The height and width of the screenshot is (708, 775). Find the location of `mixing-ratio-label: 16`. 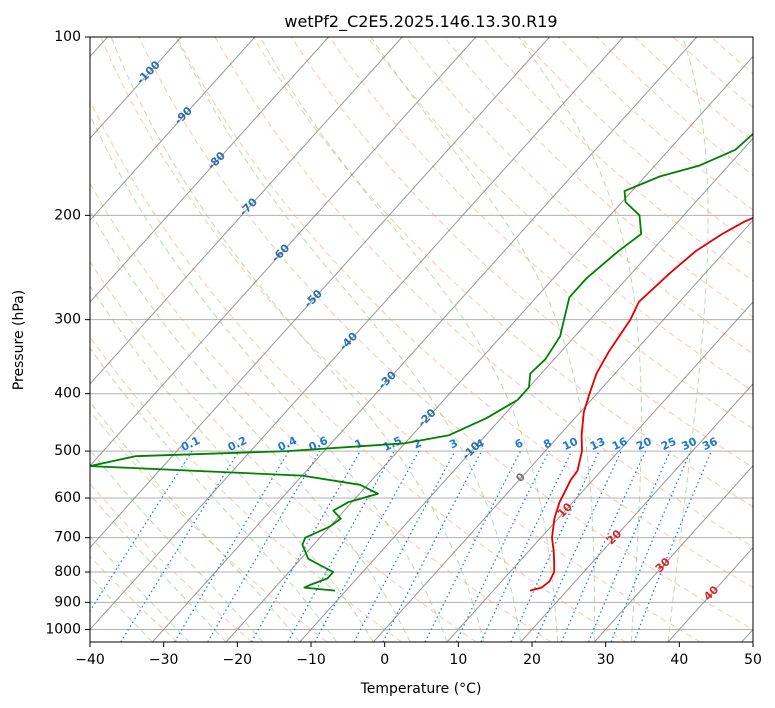

mixing-ratio-label: 16 is located at coordinates (620, 444).